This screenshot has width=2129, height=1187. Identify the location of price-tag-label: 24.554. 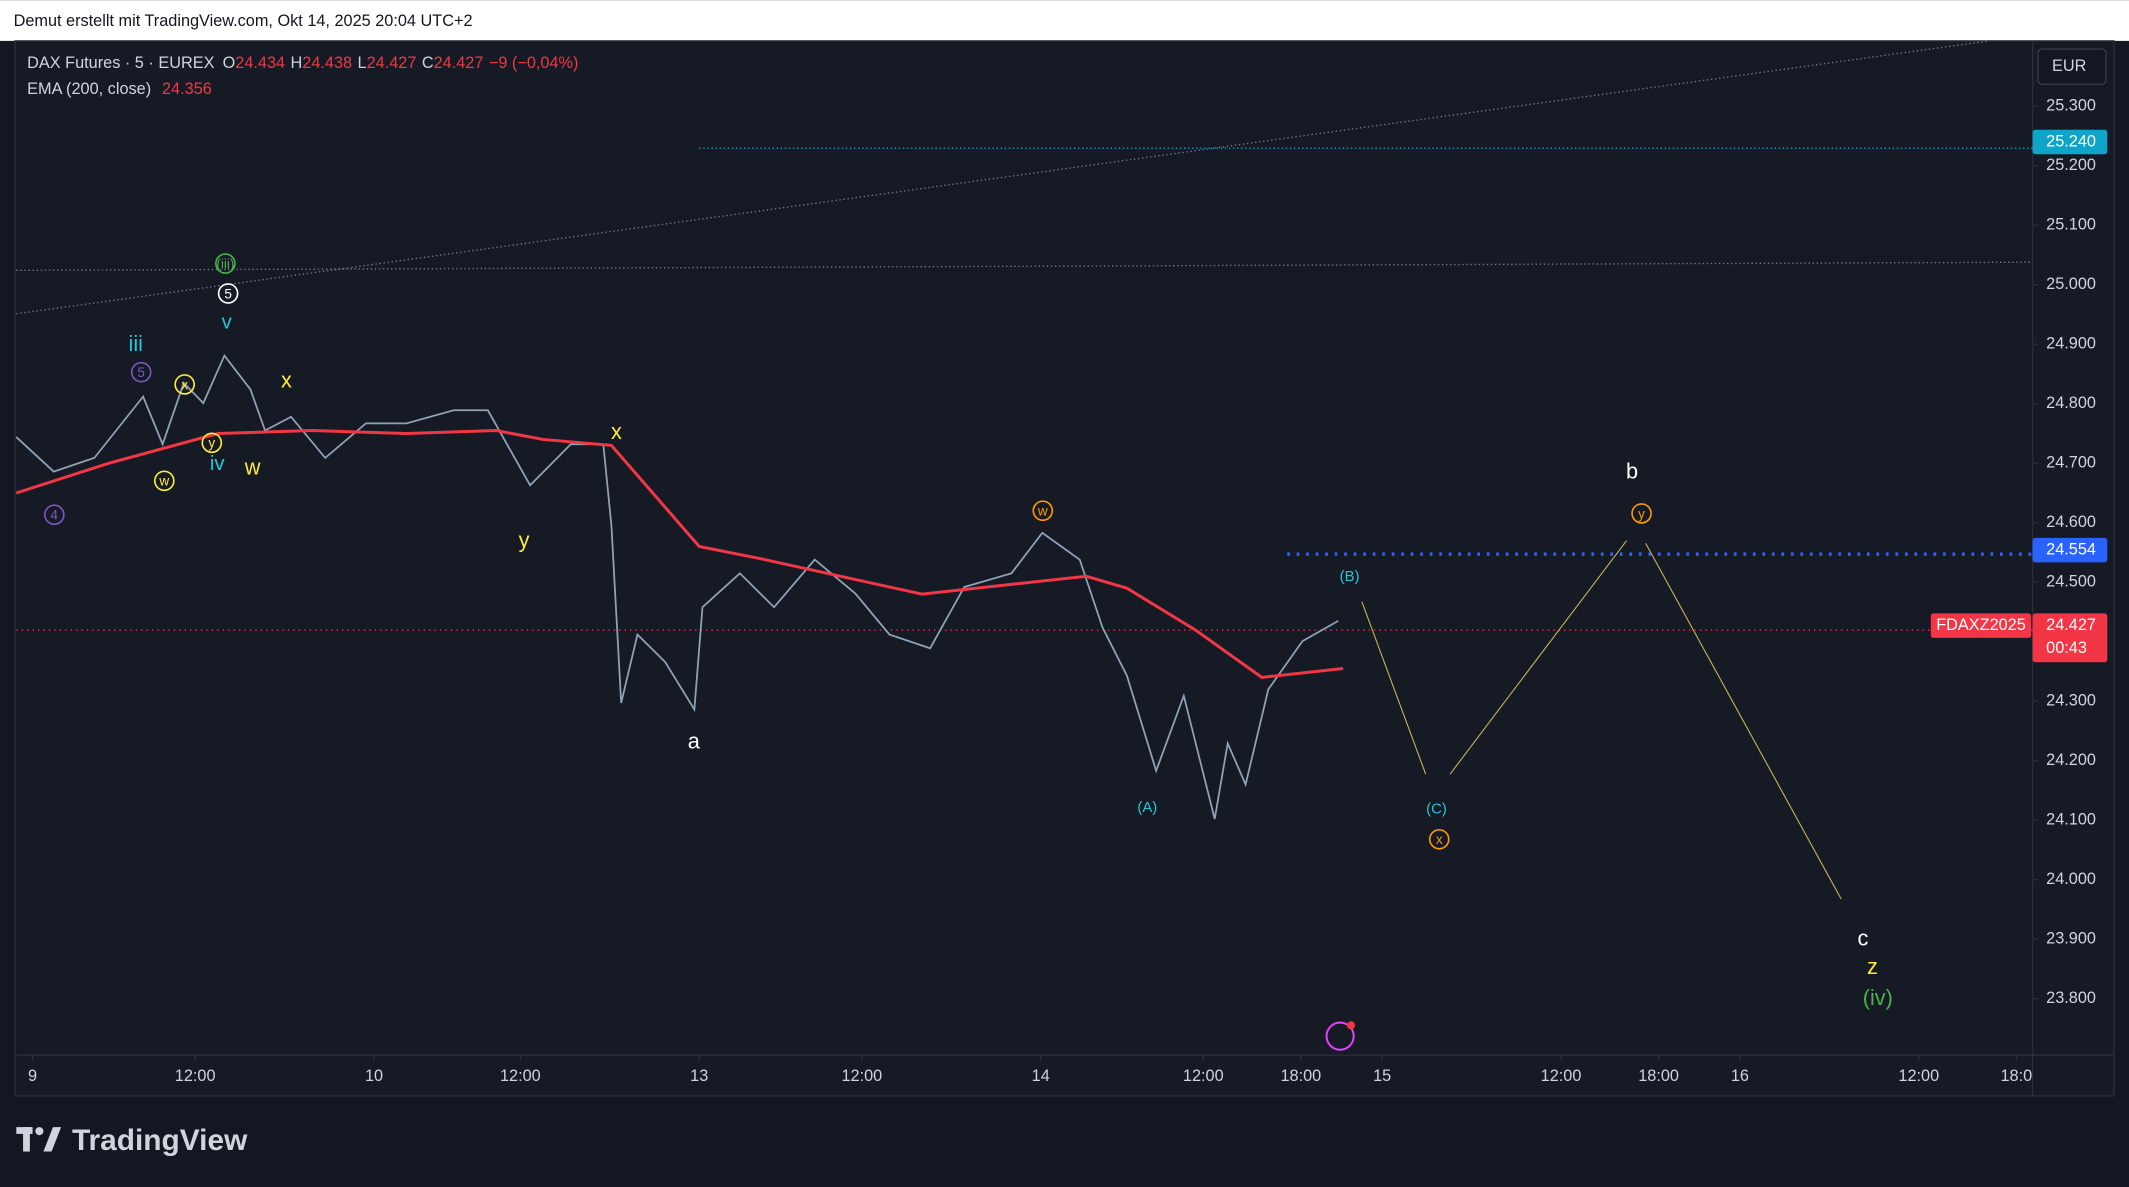
(2071, 549).